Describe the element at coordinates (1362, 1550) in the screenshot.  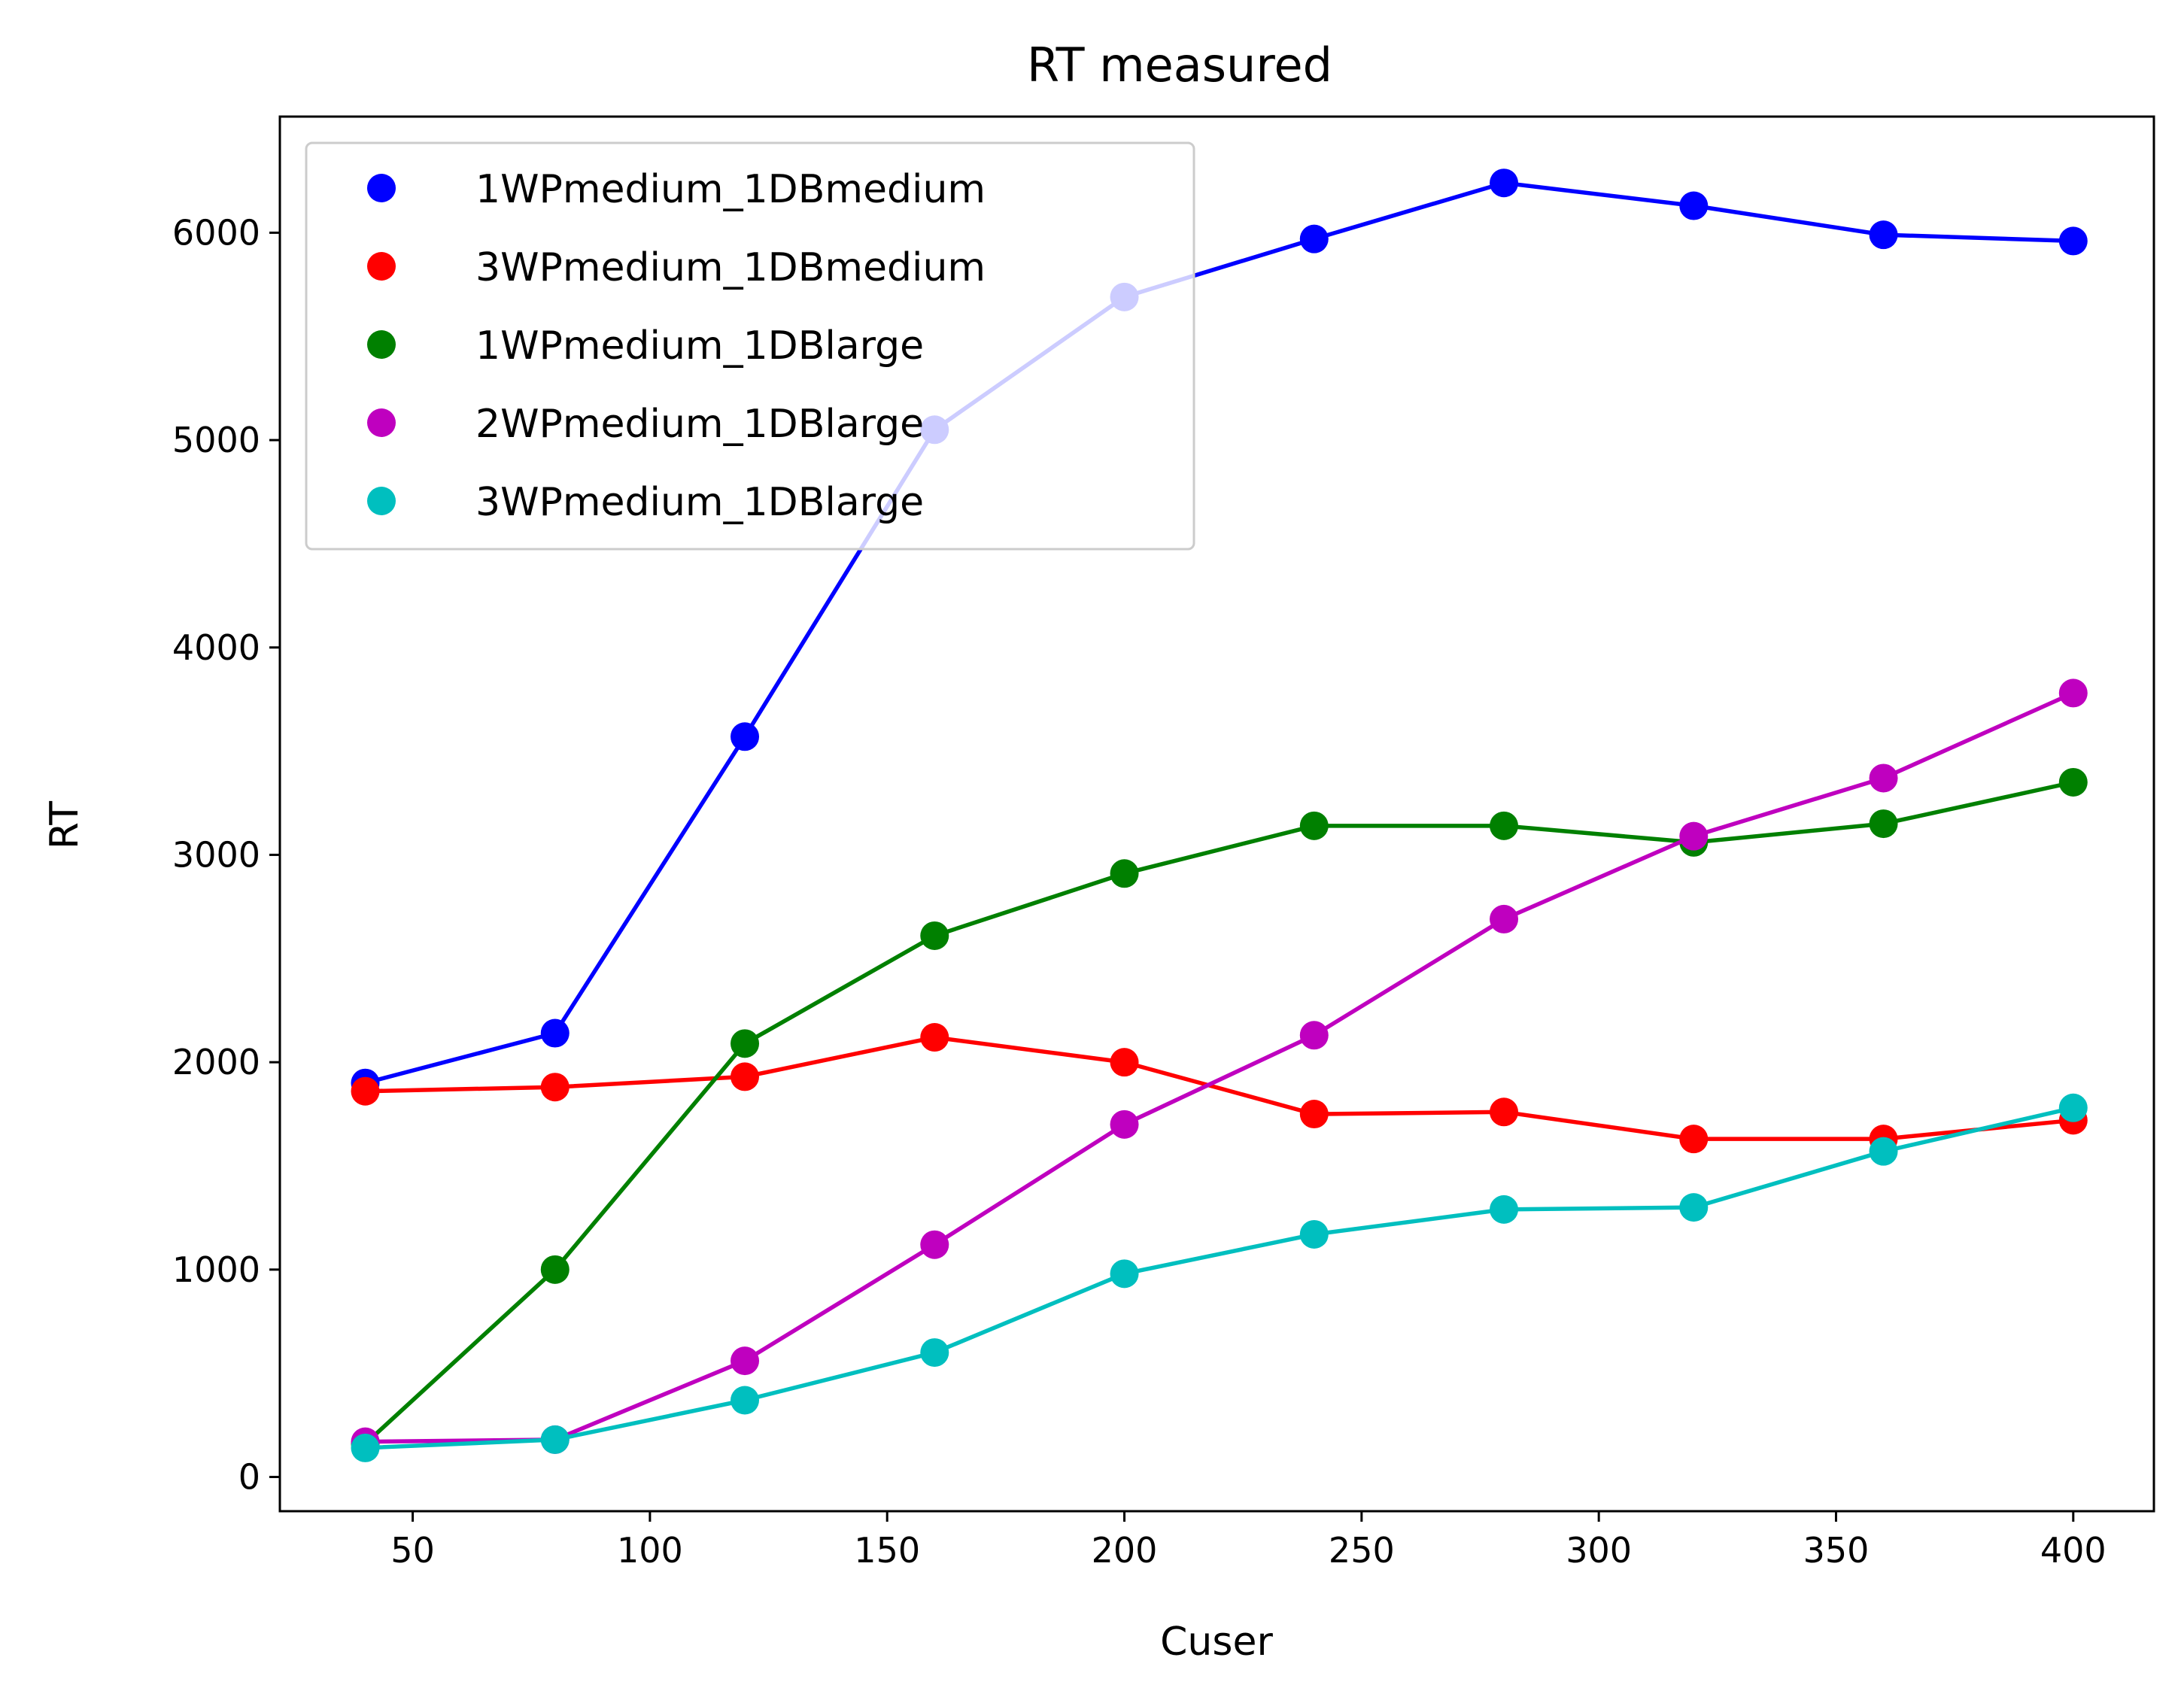
I see `x-tick-label: 250` at that location.